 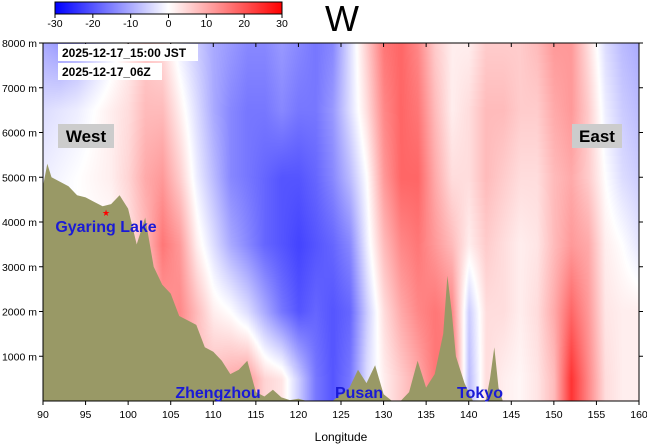 I want to click on place-label-gyaring-lake: Gyaring Lake, so click(x=105, y=227).